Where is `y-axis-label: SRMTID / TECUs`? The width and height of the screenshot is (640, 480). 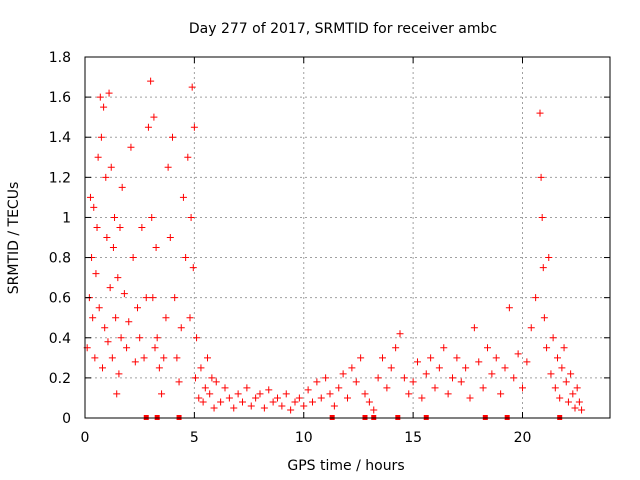
y-axis-label: SRMTID / TECUs is located at coordinates (14, 238).